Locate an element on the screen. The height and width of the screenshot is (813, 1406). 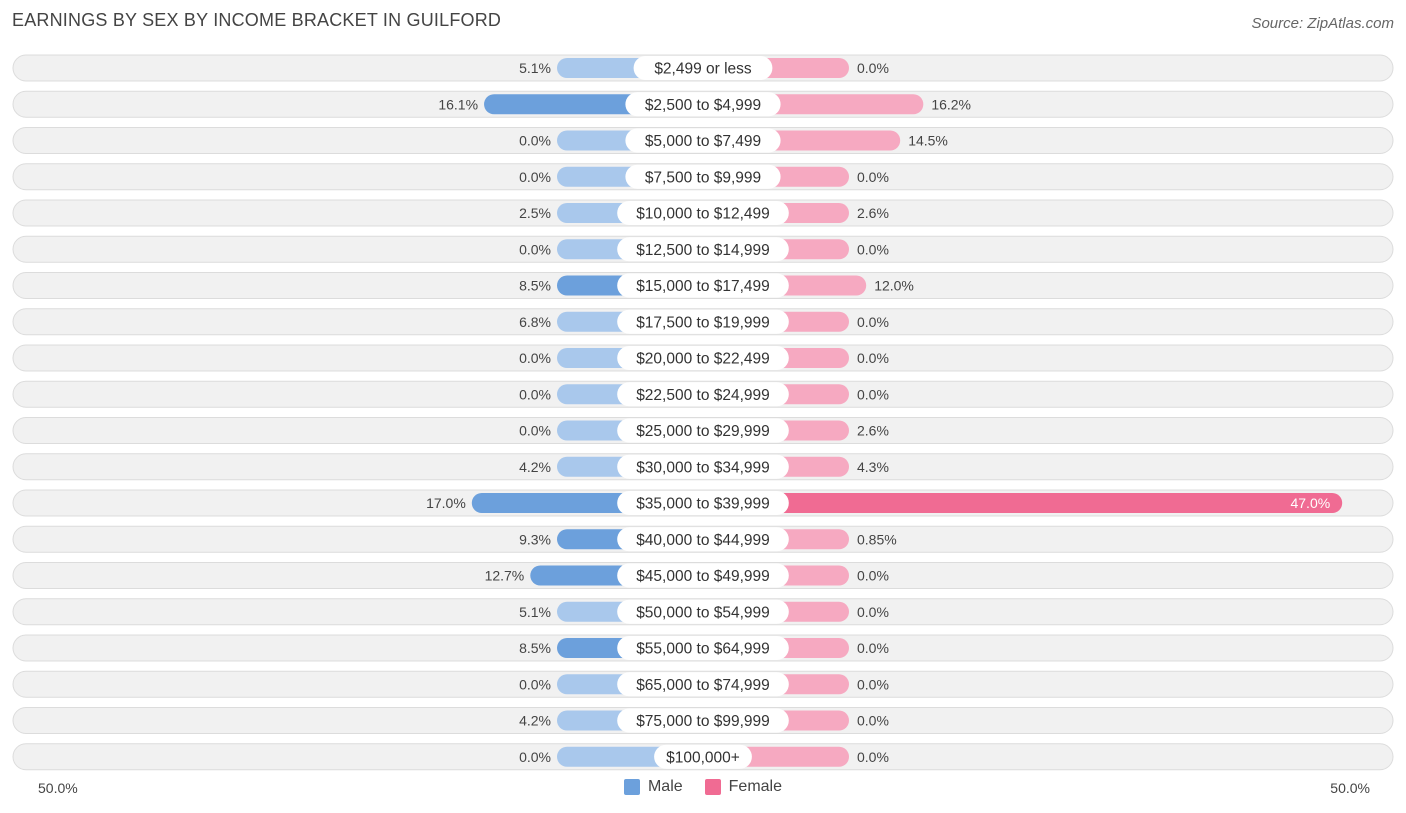
category-label: $22,500 to $24,999 is located at coordinates (703, 395).